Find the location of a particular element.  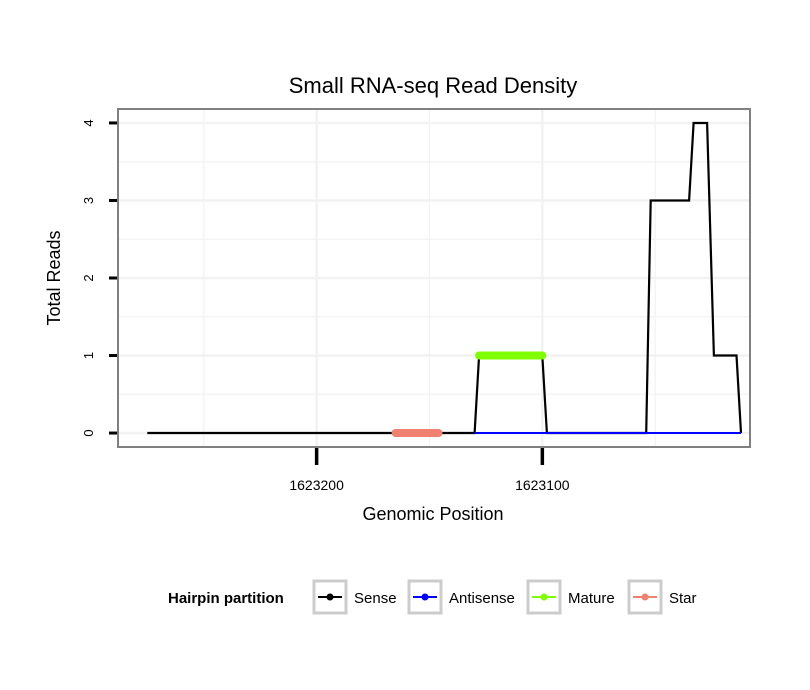

legend-item-sense: Sense is located at coordinates (354, 597).